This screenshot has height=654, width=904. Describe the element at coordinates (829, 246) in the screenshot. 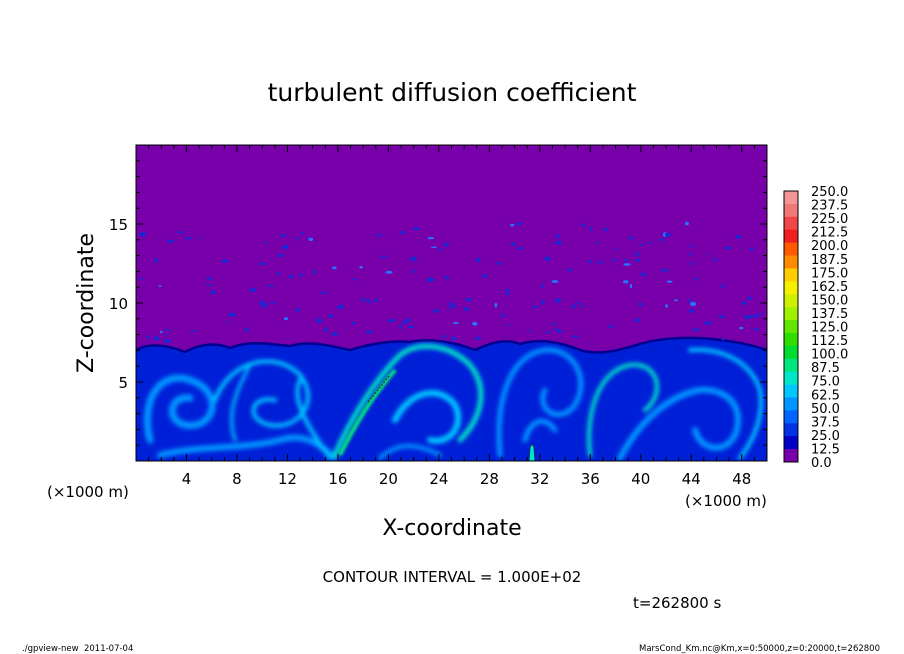

I see `colorbar-level-label: 200.0` at that location.